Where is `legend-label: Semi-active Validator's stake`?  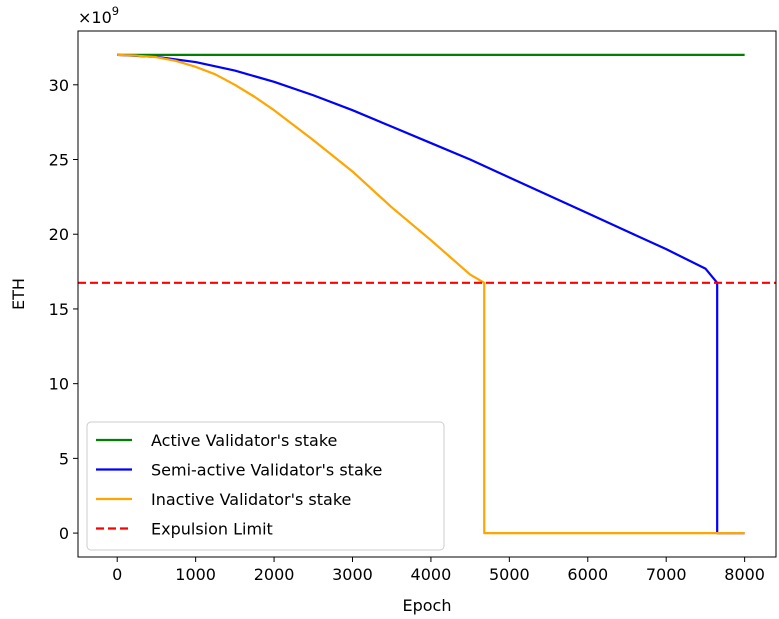 legend-label: Semi-active Validator's stake is located at coordinates (266, 470).